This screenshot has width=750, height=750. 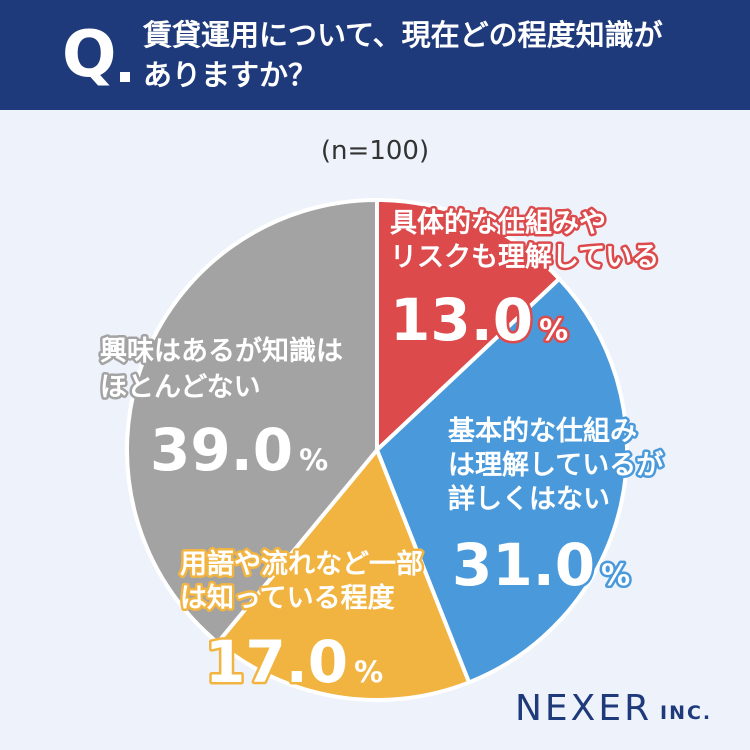 I want to click on question-line-2: ありますか？, so click(x=230, y=75).